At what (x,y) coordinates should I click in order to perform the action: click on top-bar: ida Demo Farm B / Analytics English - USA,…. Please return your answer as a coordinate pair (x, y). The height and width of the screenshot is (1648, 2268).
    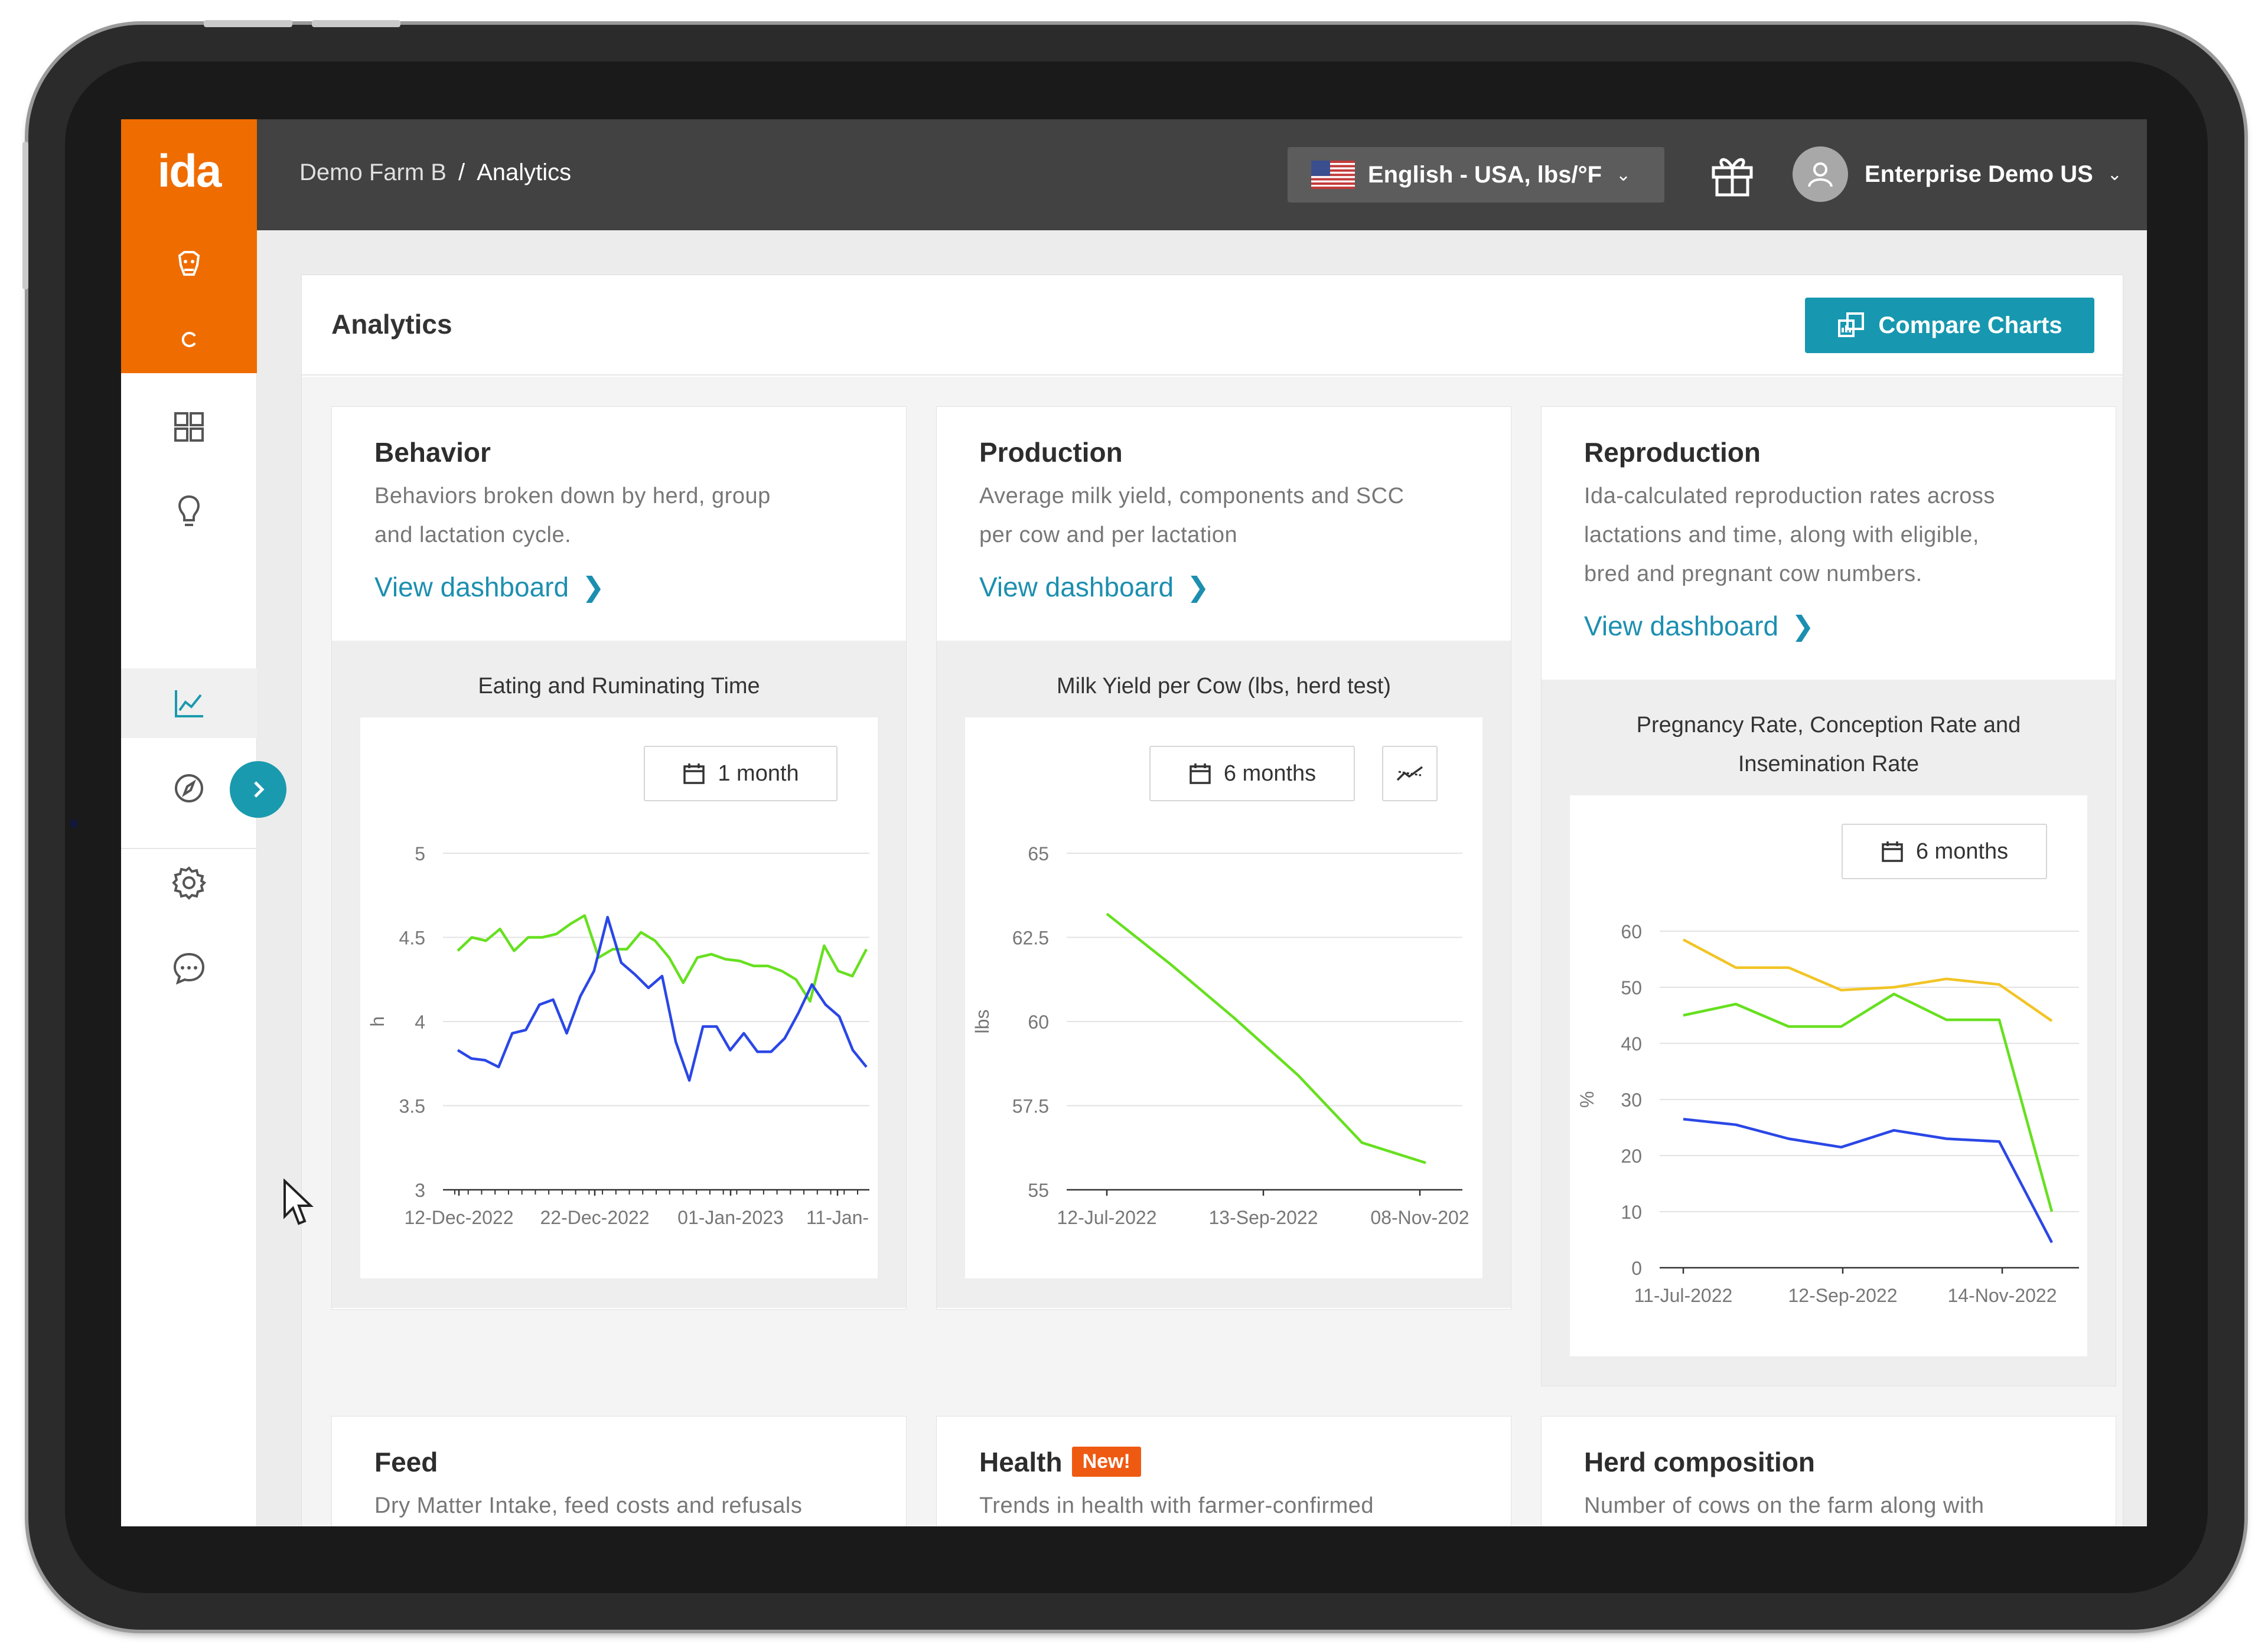
    Looking at the image, I should click on (1134, 174).